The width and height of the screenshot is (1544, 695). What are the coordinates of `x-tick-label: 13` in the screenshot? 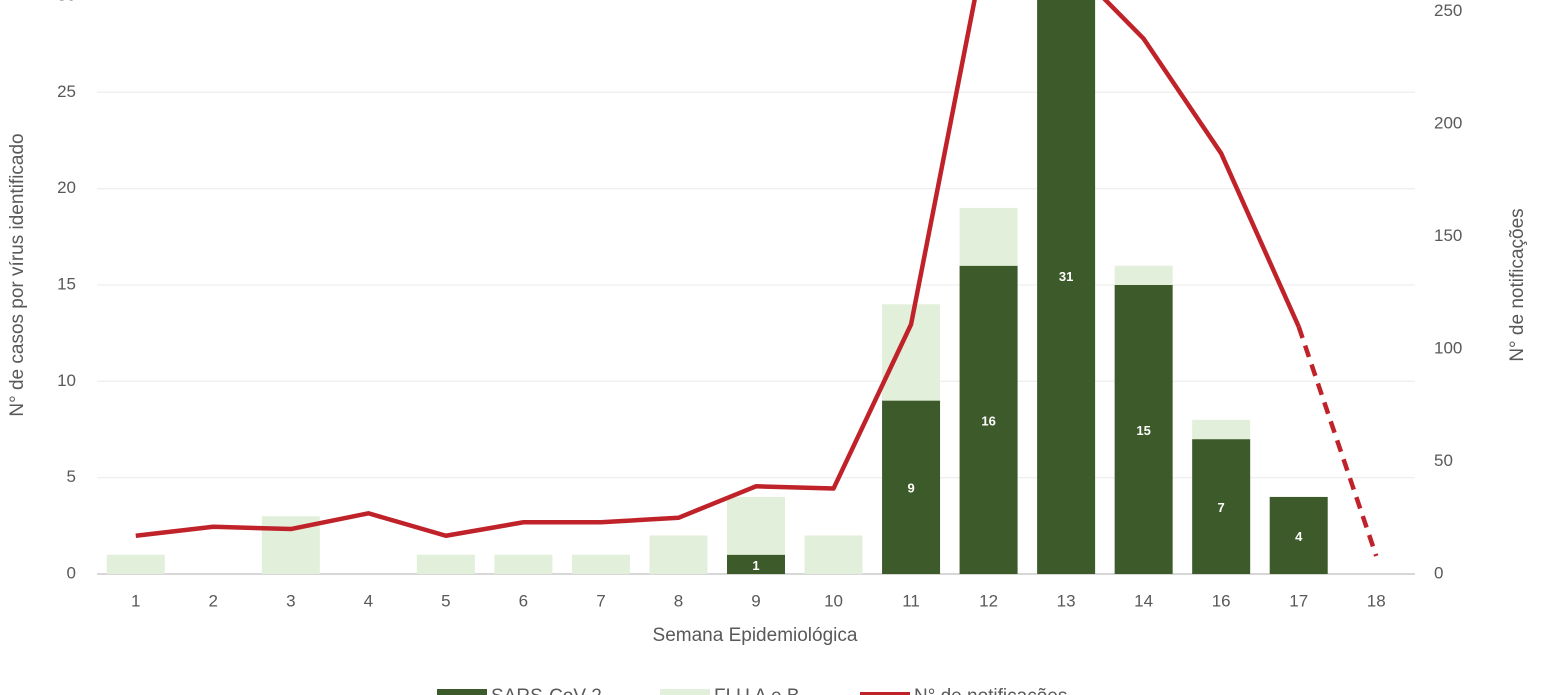 It's located at (1066, 600).